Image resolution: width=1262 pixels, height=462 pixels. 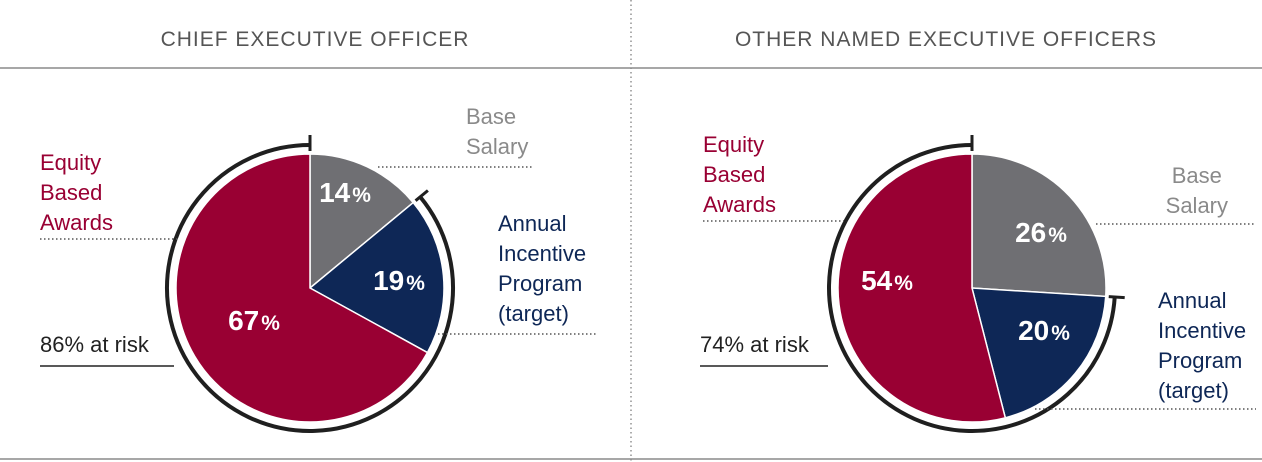 What do you see at coordinates (254, 320) in the screenshot?
I see `ceo-pct-equity: 67%` at bounding box center [254, 320].